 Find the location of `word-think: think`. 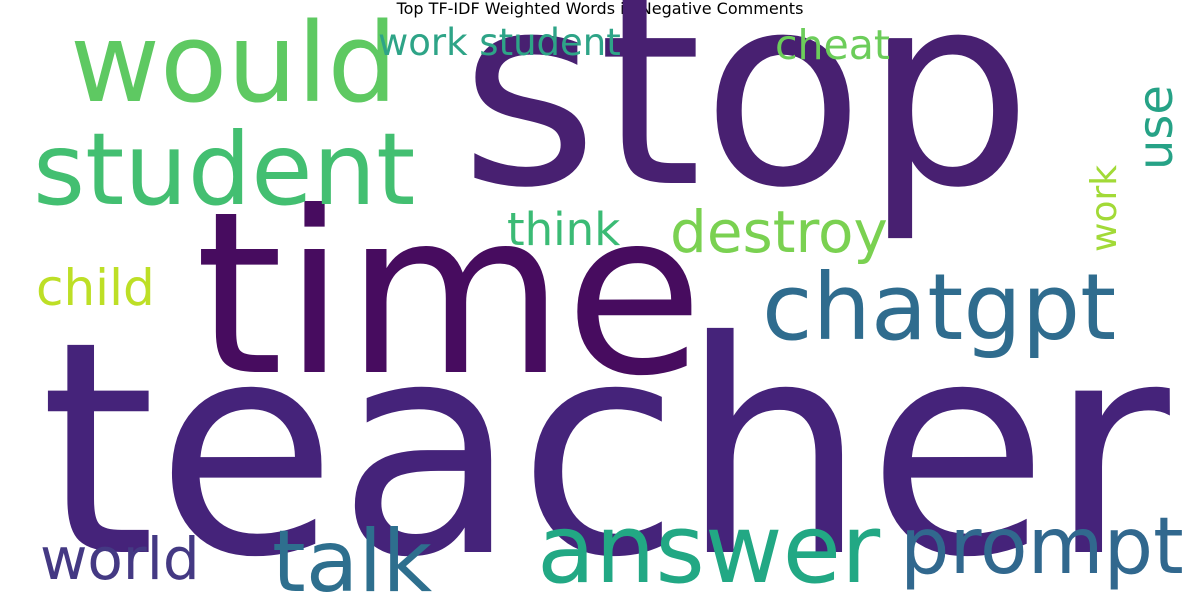

word-think: think is located at coordinates (564, 229).